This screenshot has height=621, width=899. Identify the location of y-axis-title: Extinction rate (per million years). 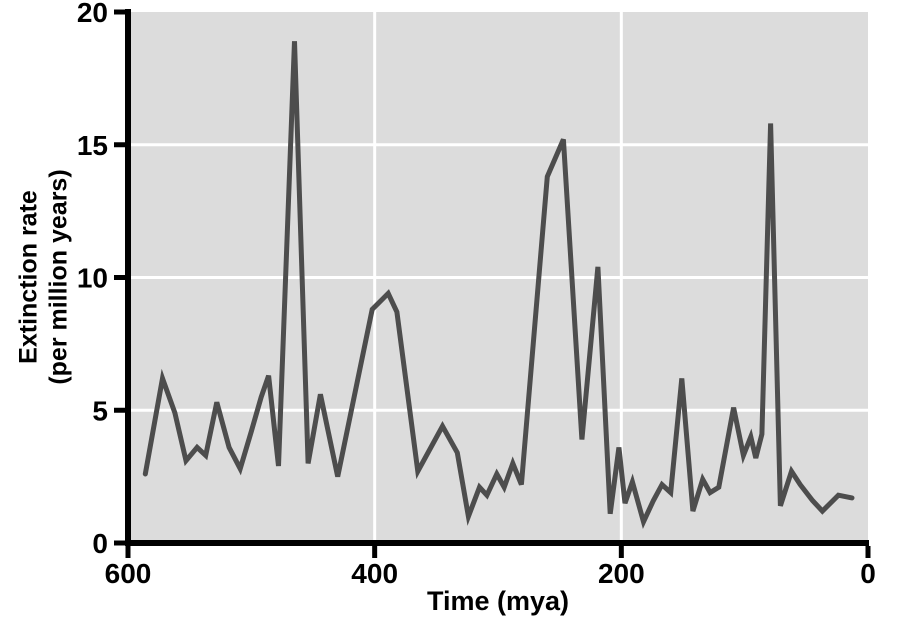
(44, 276).